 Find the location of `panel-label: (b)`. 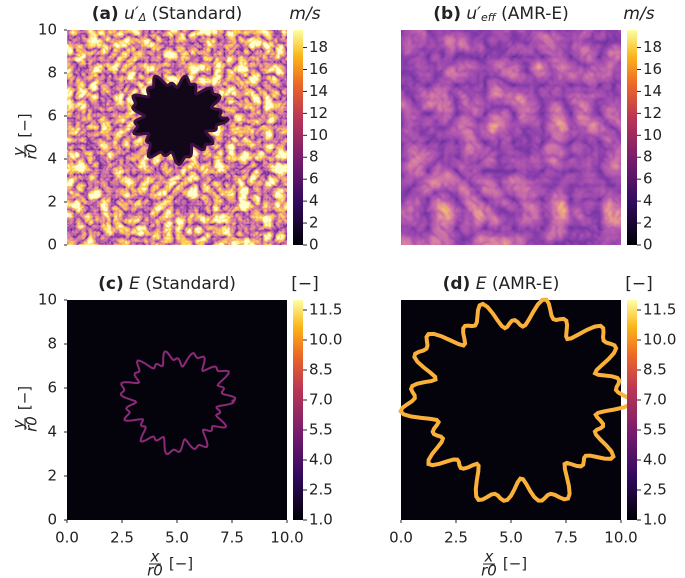

panel-label: (b) is located at coordinates (447, 14).